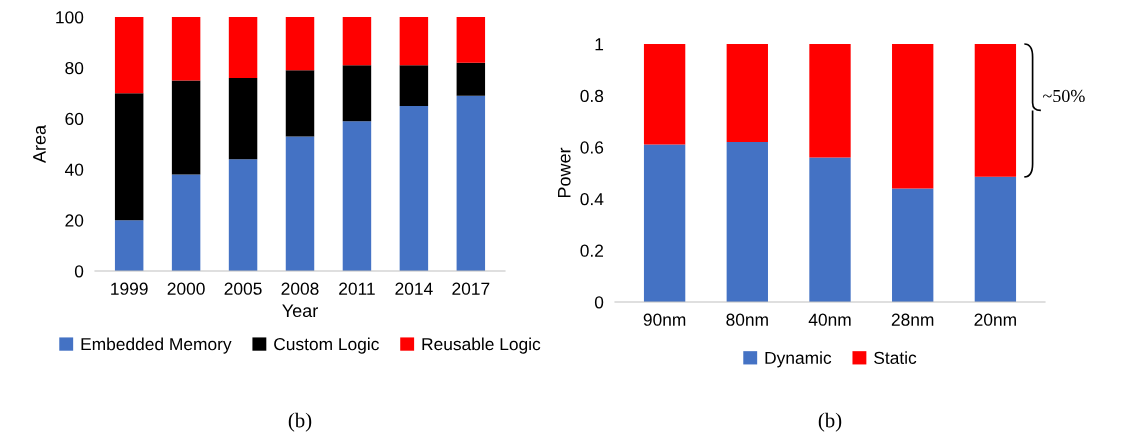  I want to click on y-tick-label: 1, so click(599, 44).